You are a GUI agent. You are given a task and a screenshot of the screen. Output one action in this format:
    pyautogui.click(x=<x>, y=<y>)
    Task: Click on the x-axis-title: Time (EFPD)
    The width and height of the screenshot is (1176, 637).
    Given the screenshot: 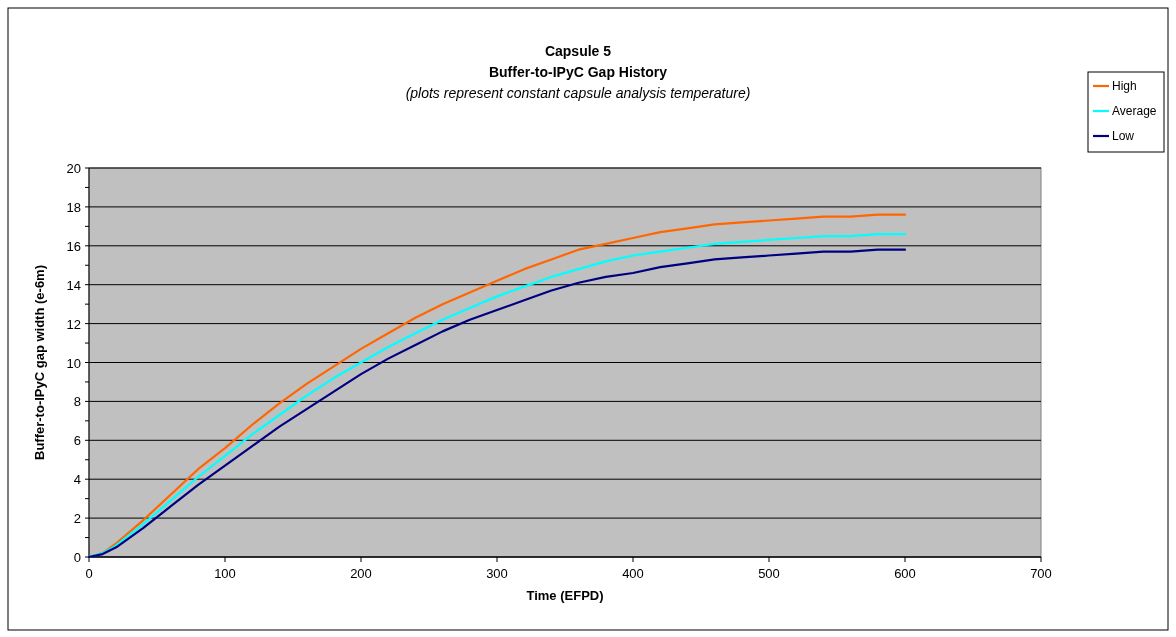 What is the action you would take?
    pyautogui.click(x=565, y=595)
    